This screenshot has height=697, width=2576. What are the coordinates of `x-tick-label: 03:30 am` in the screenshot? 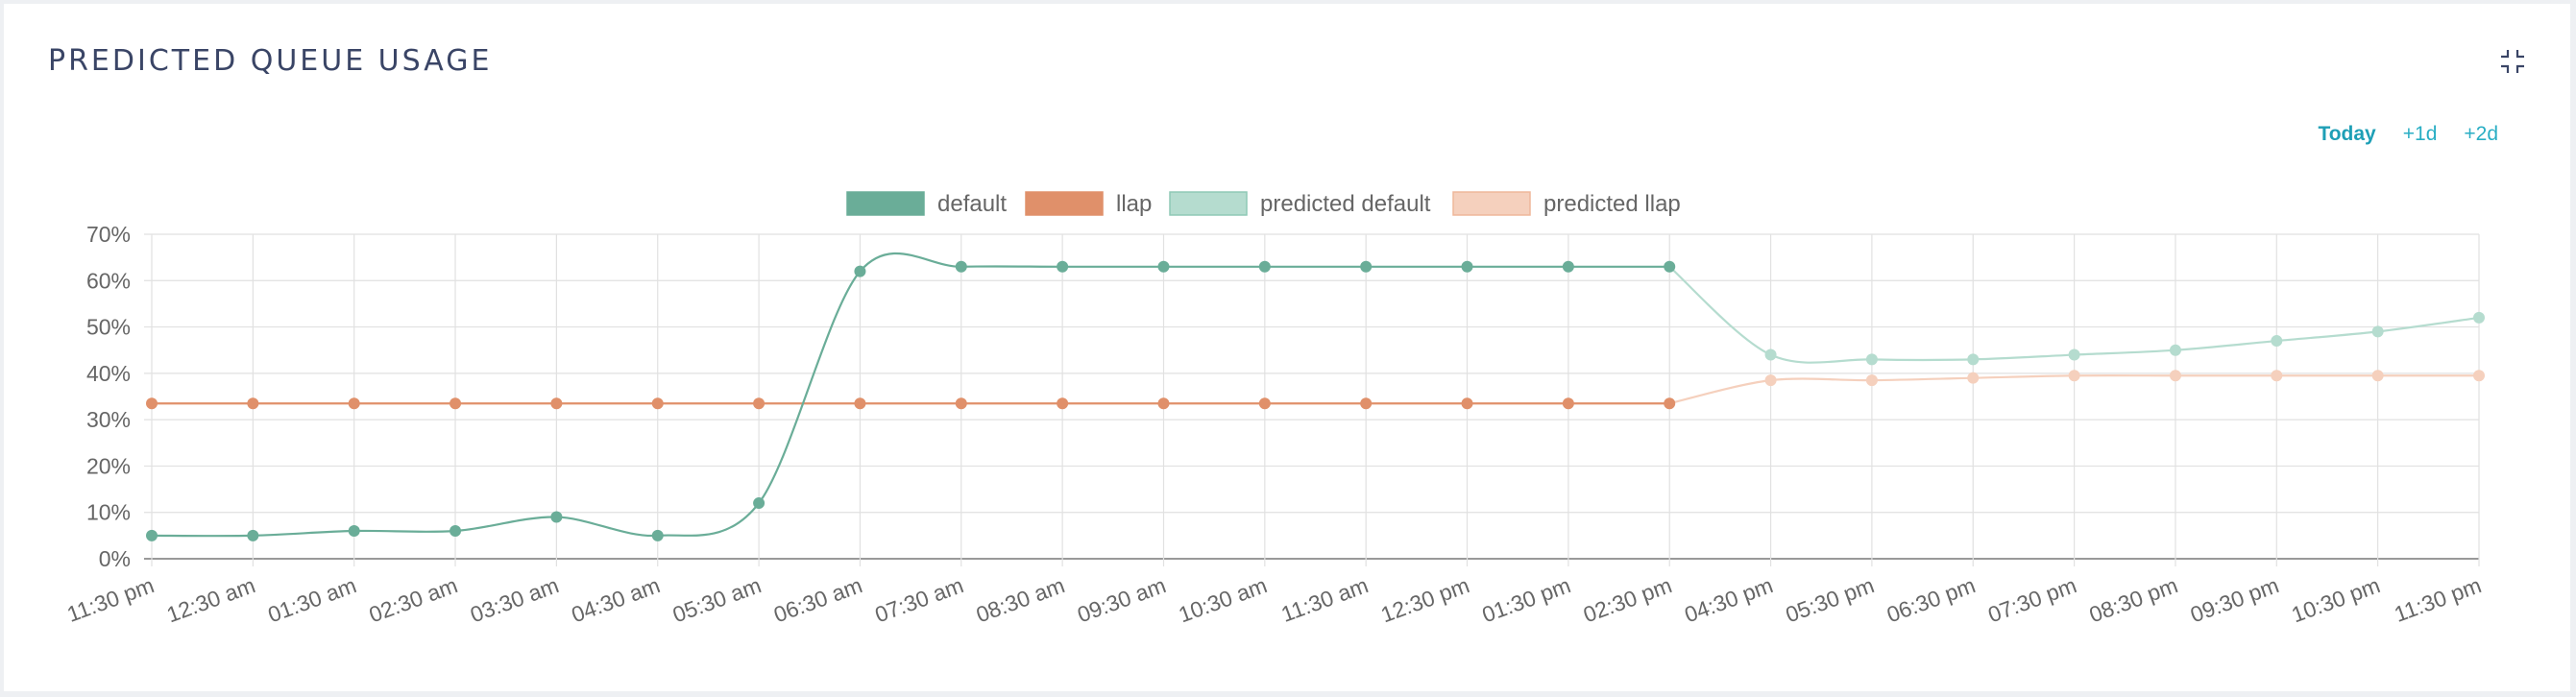 It's located at (514, 599).